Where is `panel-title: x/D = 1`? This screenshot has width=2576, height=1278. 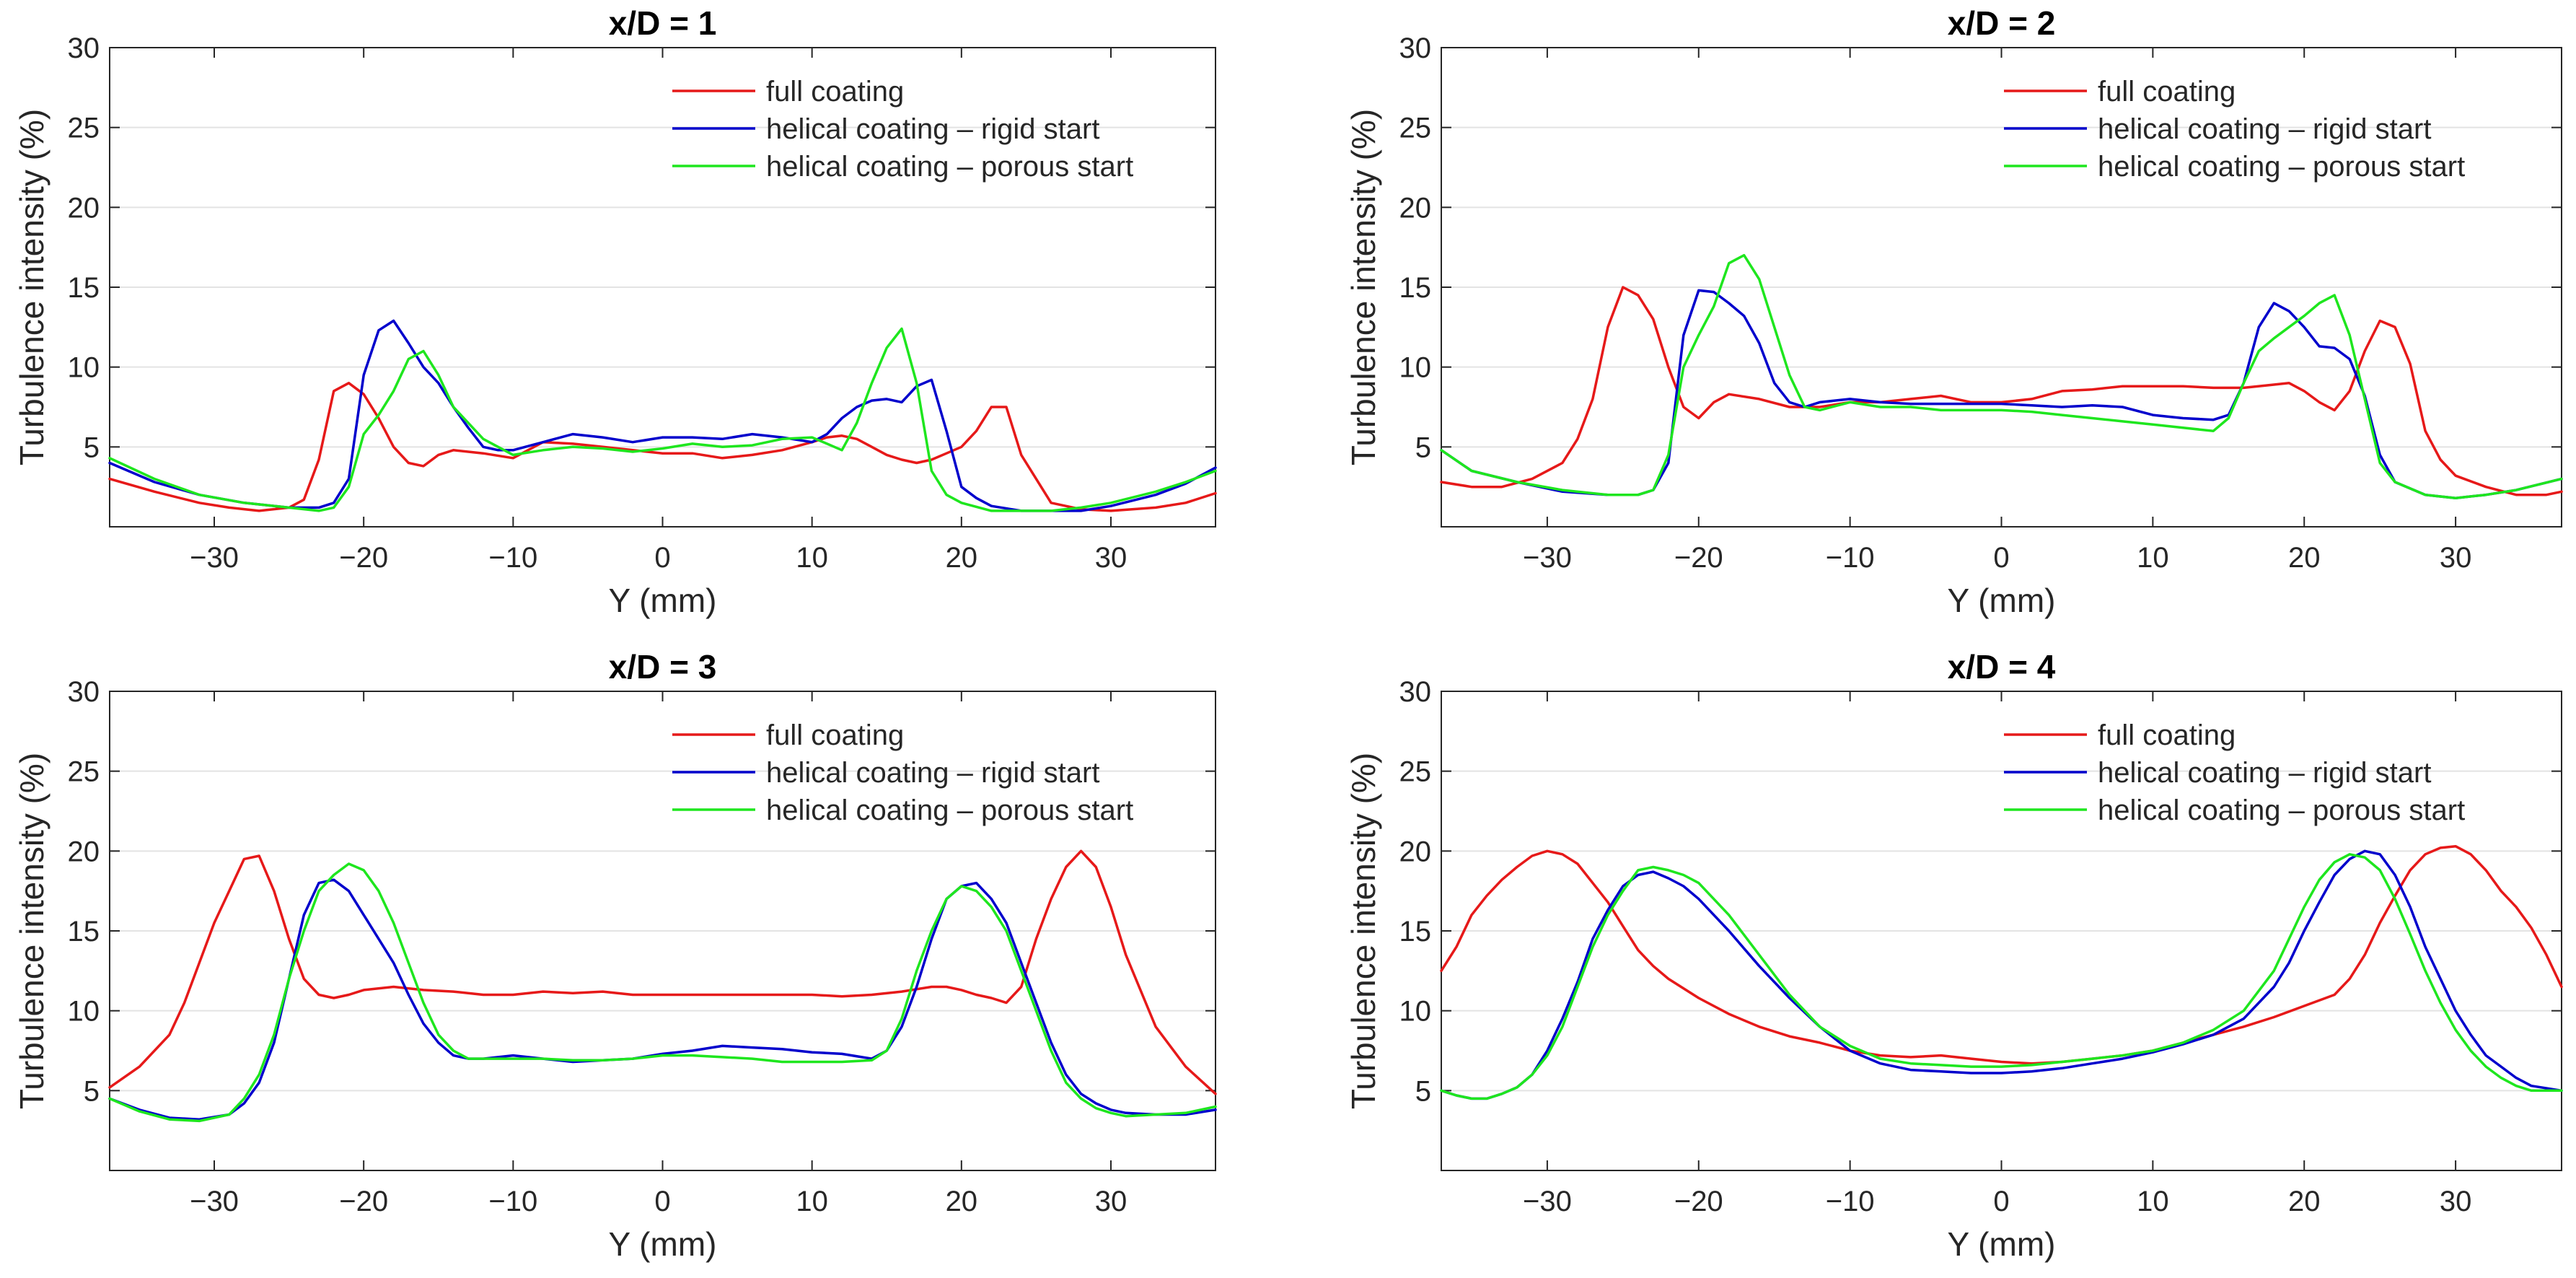 panel-title: x/D = 1 is located at coordinates (663, 23).